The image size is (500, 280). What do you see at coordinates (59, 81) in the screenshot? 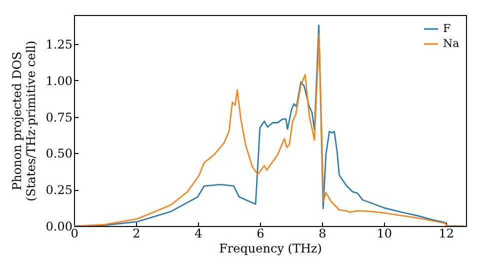
I see `y-tick-label: 1.00` at bounding box center [59, 81].